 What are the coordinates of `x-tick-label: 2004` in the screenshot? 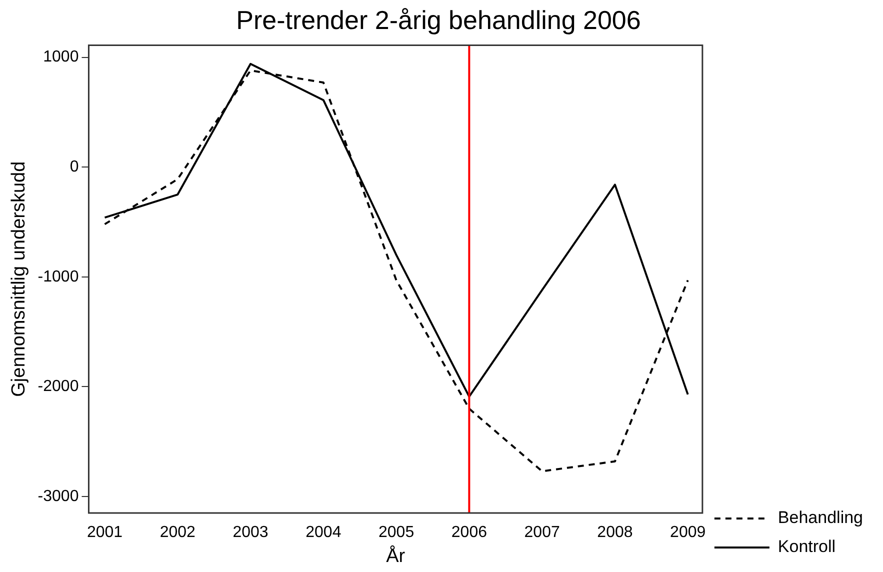 It's located at (324, 533).